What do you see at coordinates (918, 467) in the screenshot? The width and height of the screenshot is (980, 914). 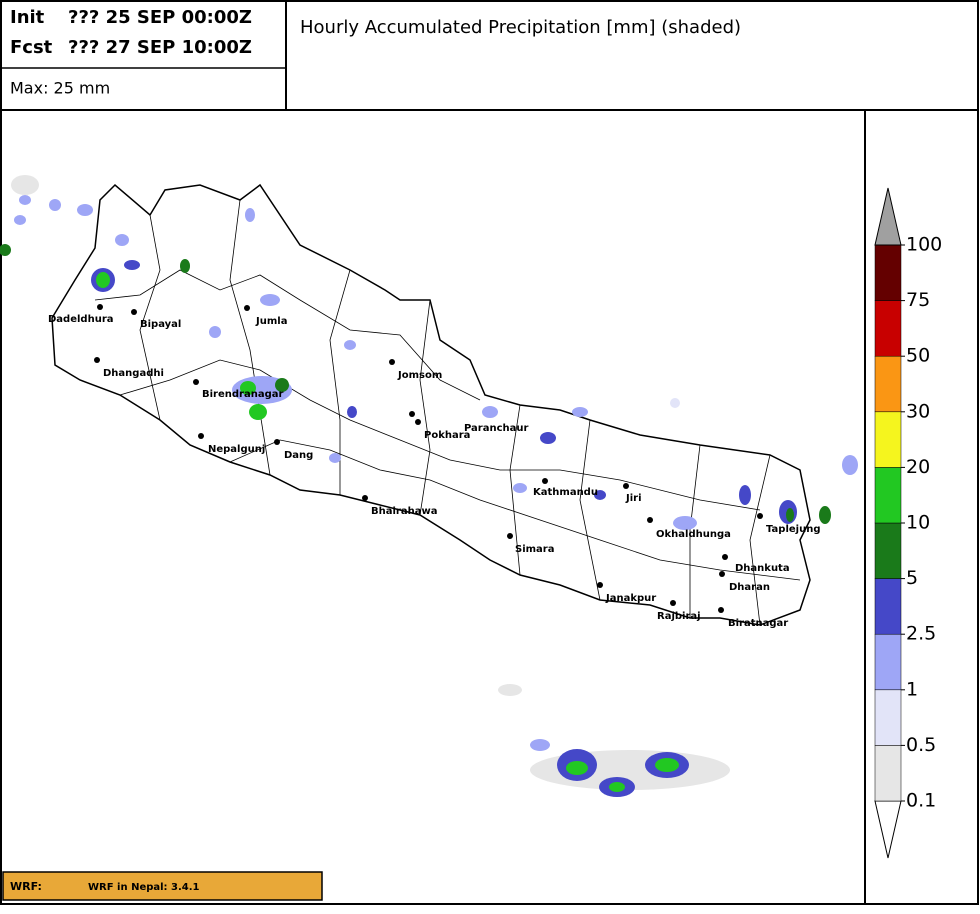 I see `colorbar-label: 20` at bounding box center [918, 467].